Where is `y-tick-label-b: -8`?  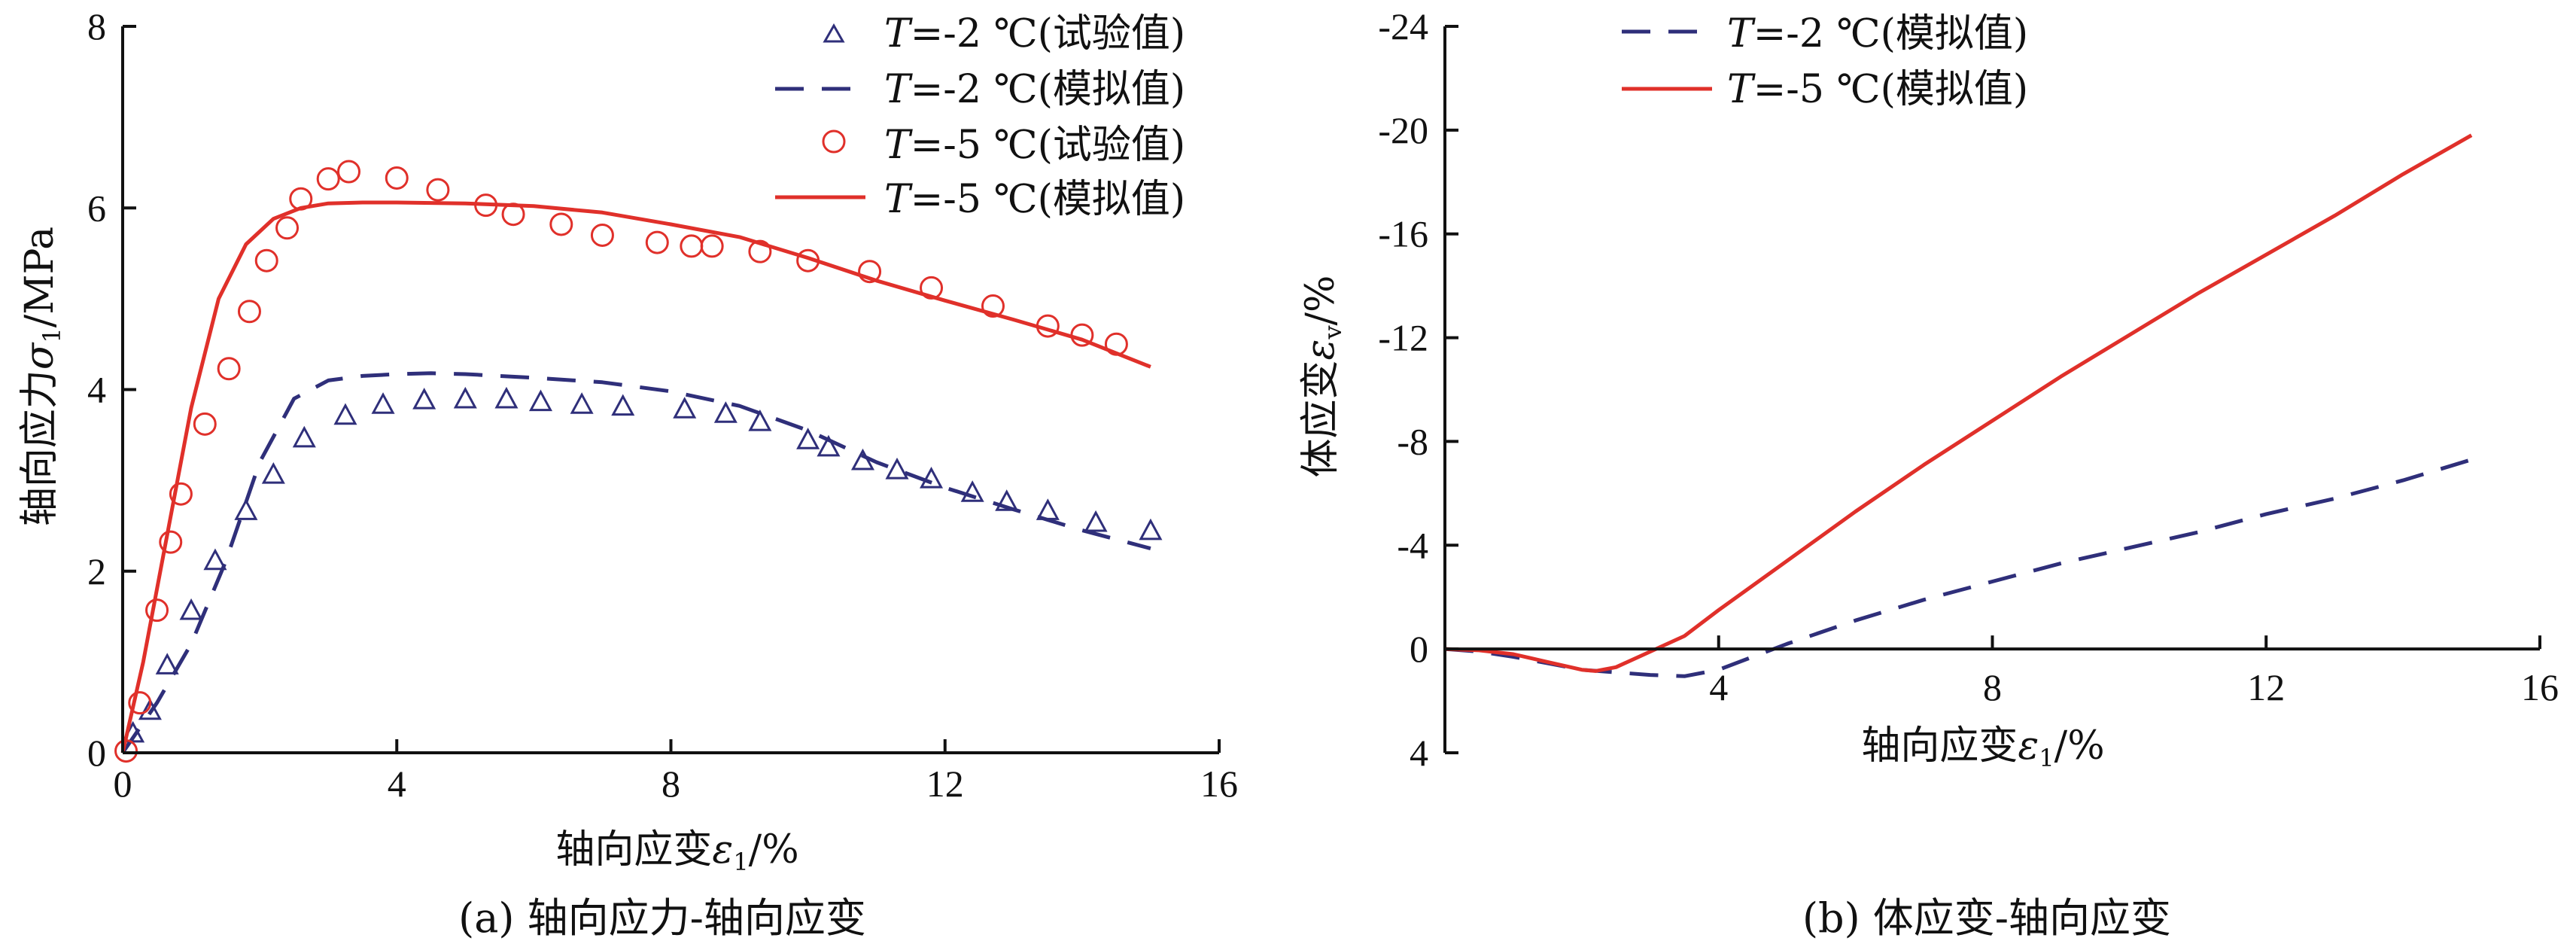
y-tick-label-b: -8 is located at coordinates (1412, 441).